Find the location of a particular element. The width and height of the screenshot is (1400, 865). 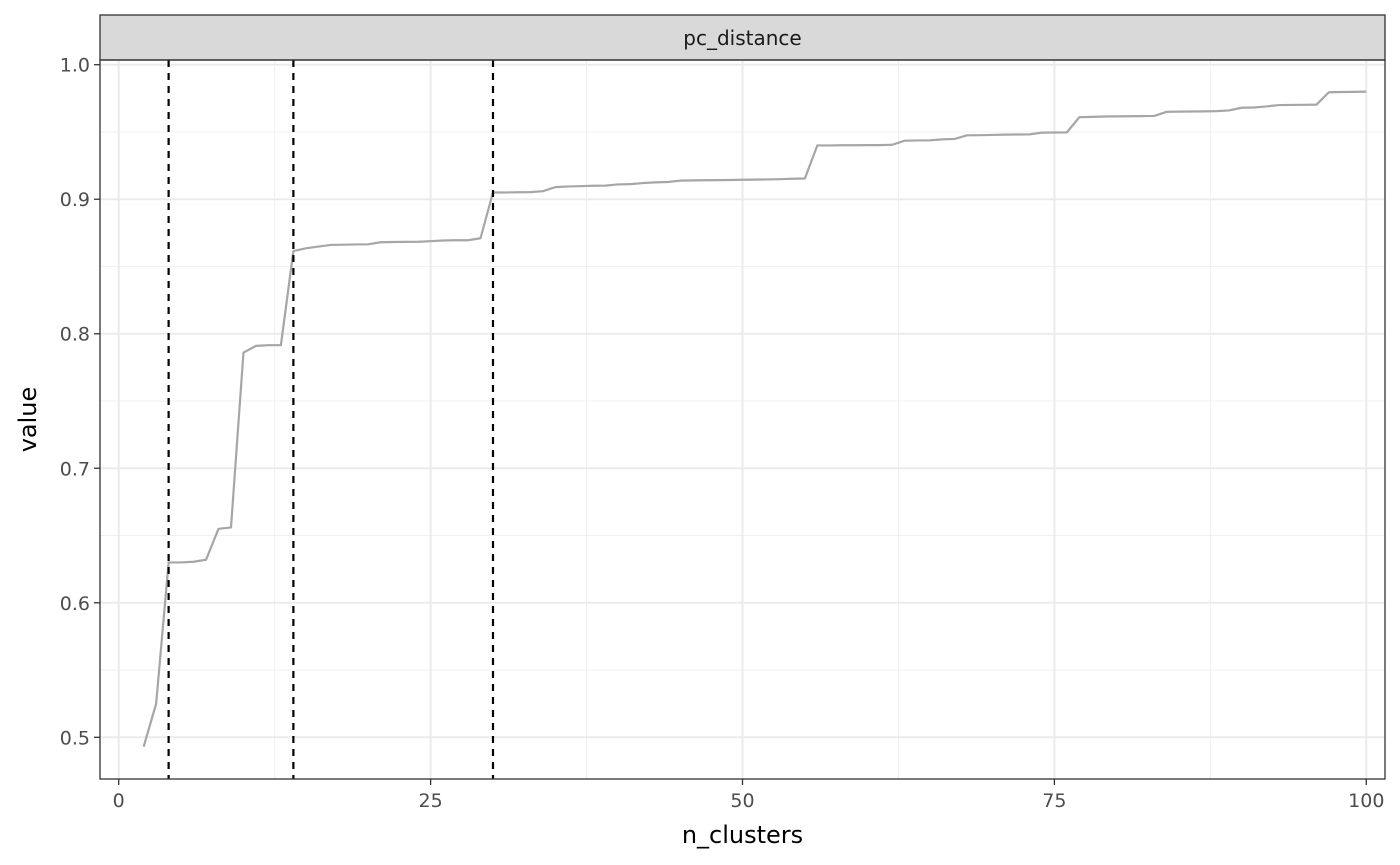

x-axis: 0 25 50 75 100 is located at coordinates (748, 795).